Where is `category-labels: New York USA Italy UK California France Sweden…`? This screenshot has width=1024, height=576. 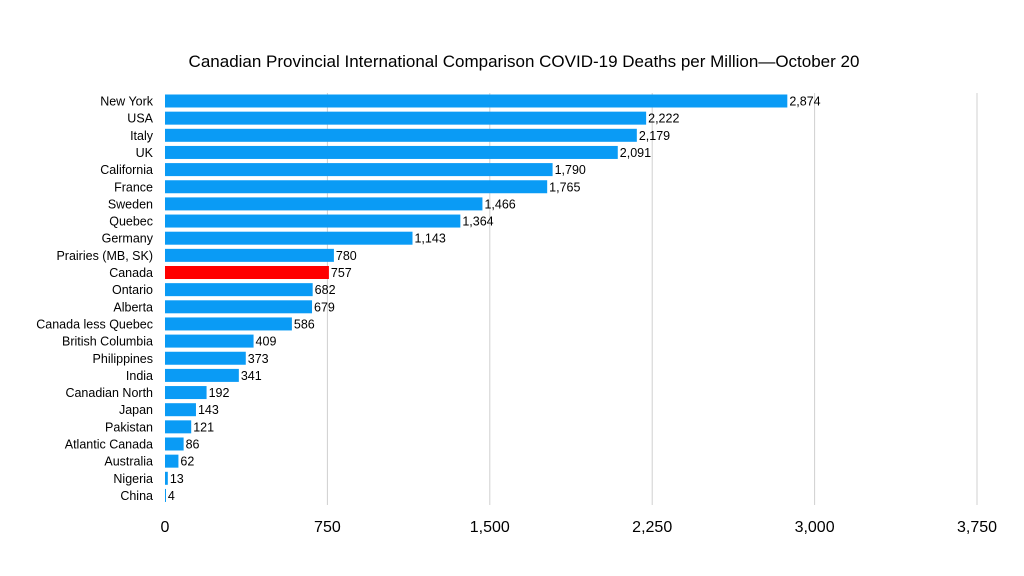
category-labels: New York USA Italy UK California France Sweden… is located at coordinates (94, 299).